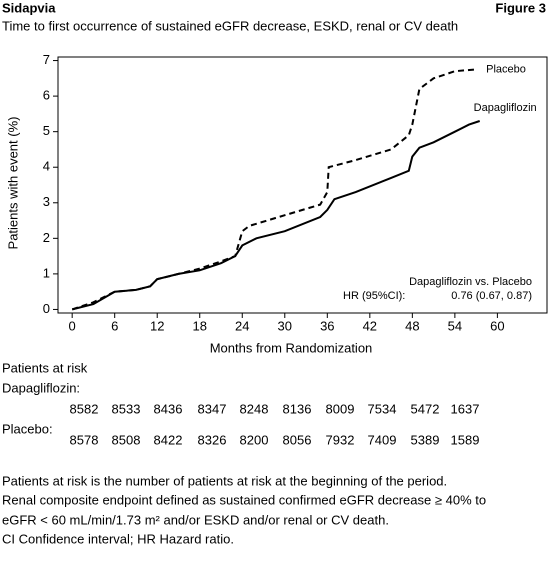 This screenshot has height=569, width=549. What do you see at coordinates (27, 428) in the screenshot?
I see `risk-row-label: Placebo:` at bounding box center [27, 428].